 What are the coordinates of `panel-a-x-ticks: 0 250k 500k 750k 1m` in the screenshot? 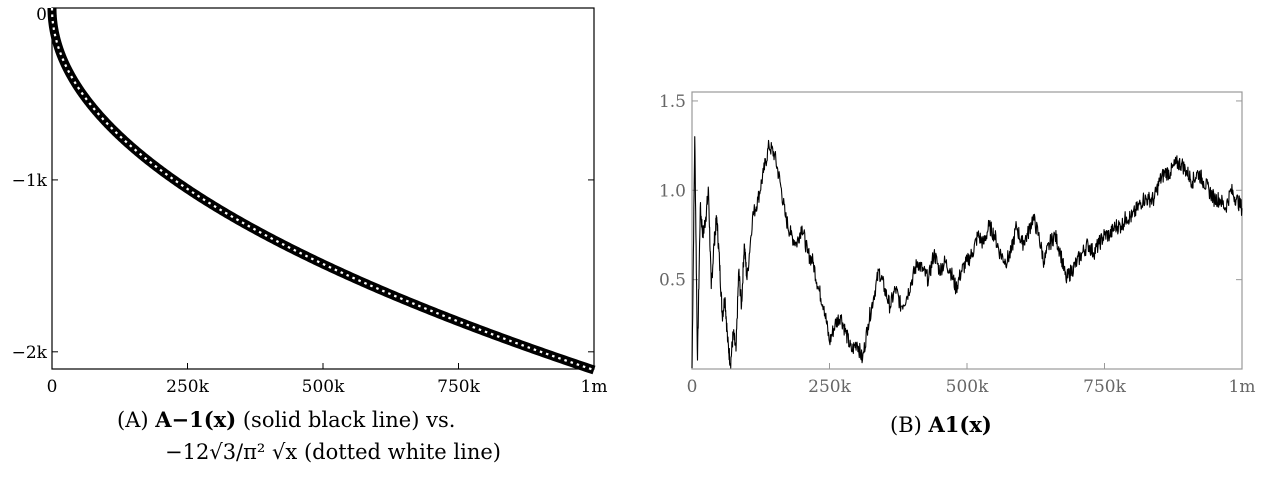 It's located at (327, 380).